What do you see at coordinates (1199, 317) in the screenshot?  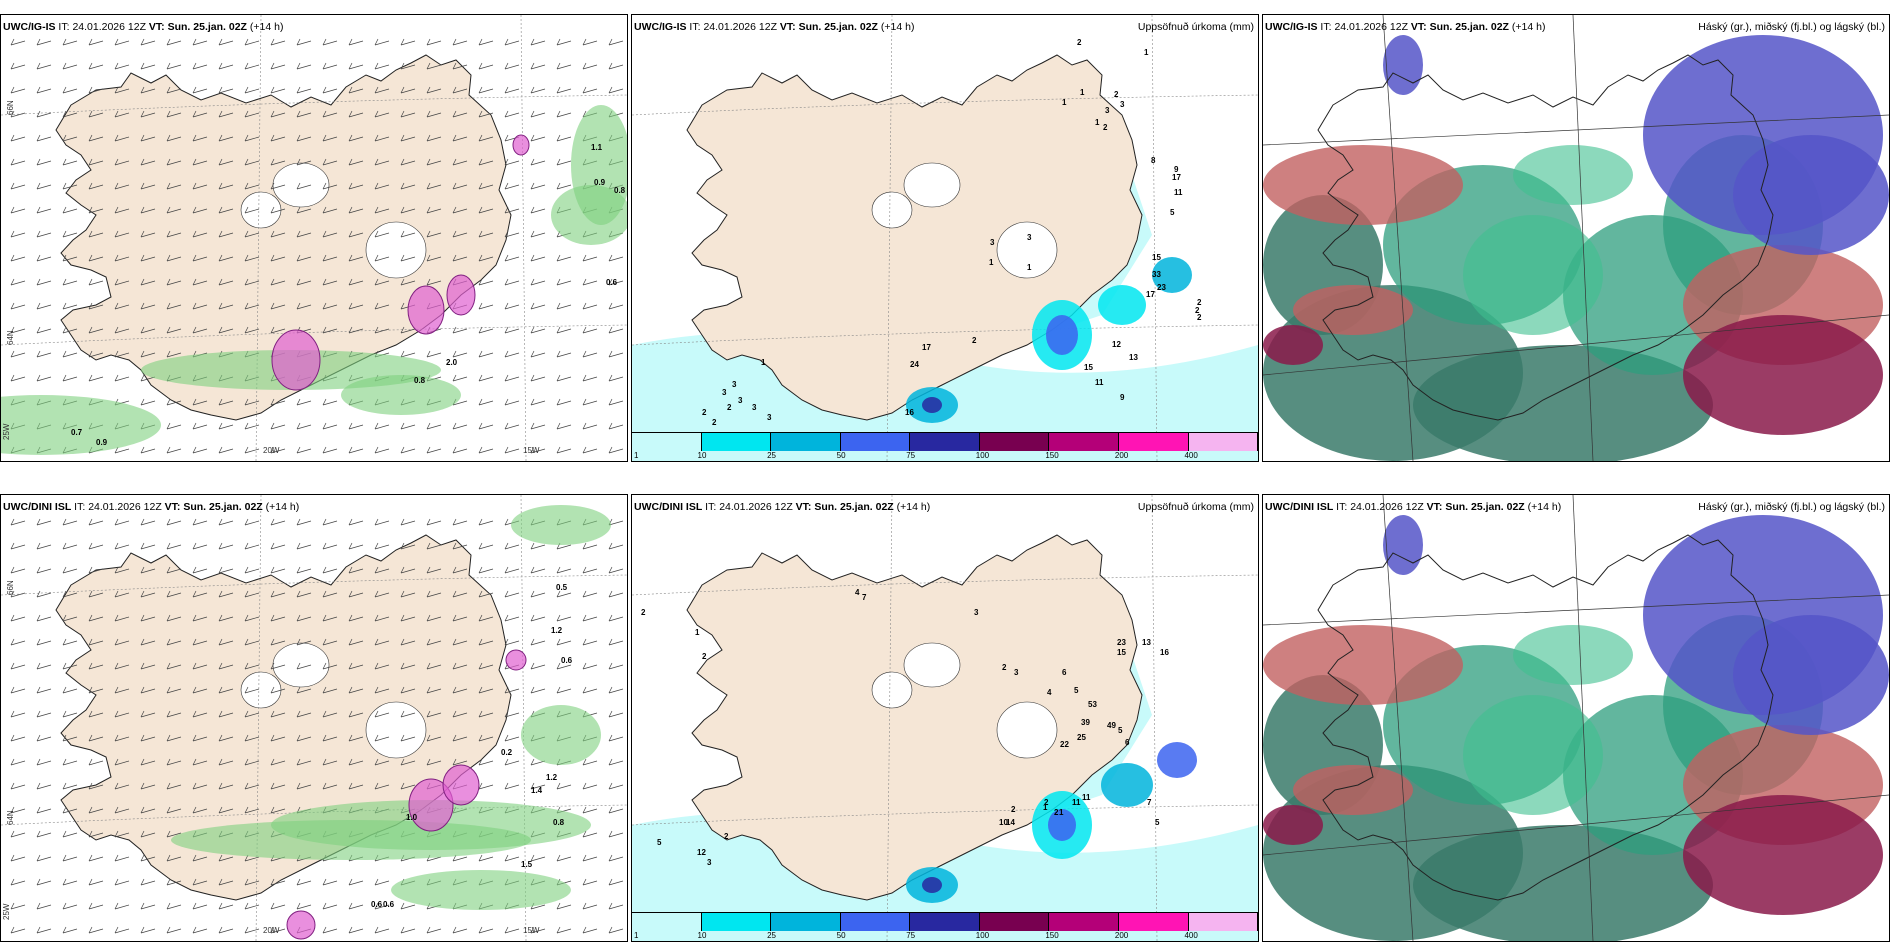 I see `precip-value-label: 2` at bounding box center [1199, 317].